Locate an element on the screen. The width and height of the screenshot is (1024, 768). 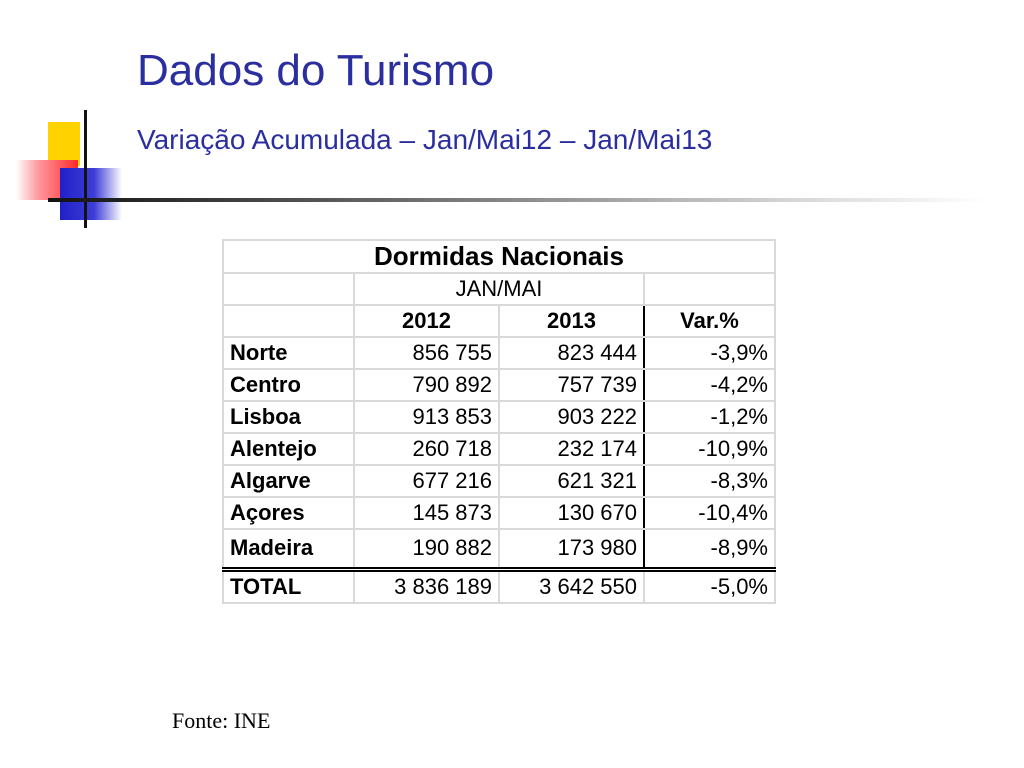
blue-square is located at coordinates (91, 194).